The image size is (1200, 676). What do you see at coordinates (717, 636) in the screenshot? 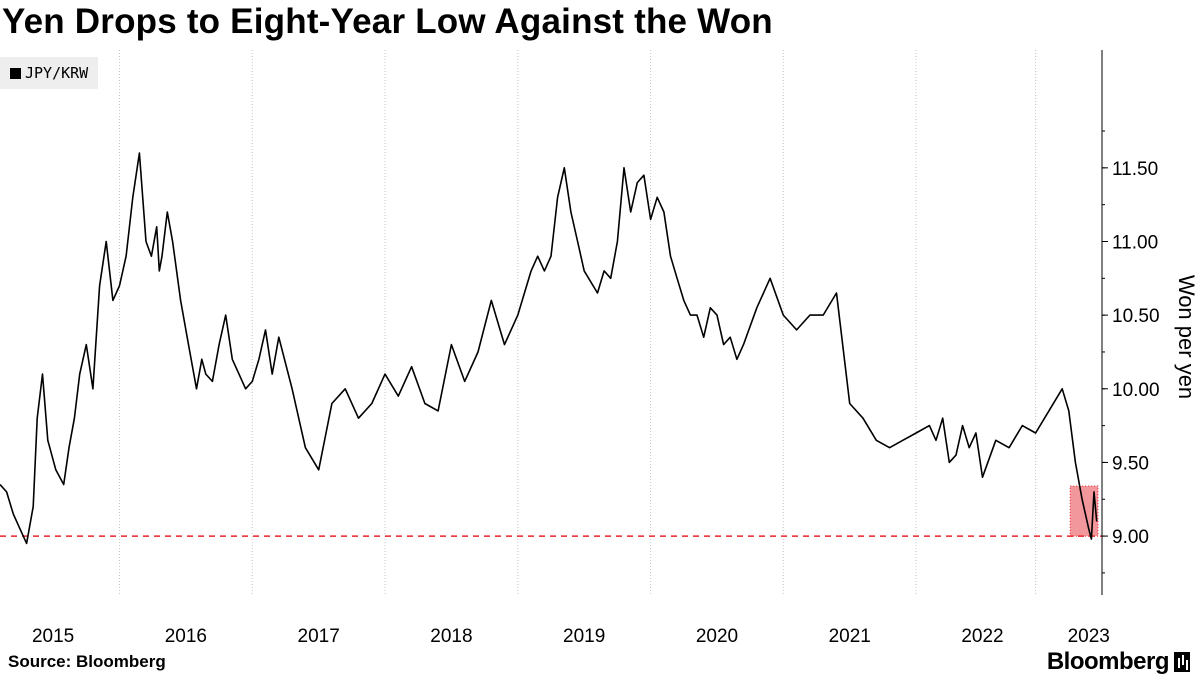
I see `x-tick-label: 2020` at bounding box center [717, 636].